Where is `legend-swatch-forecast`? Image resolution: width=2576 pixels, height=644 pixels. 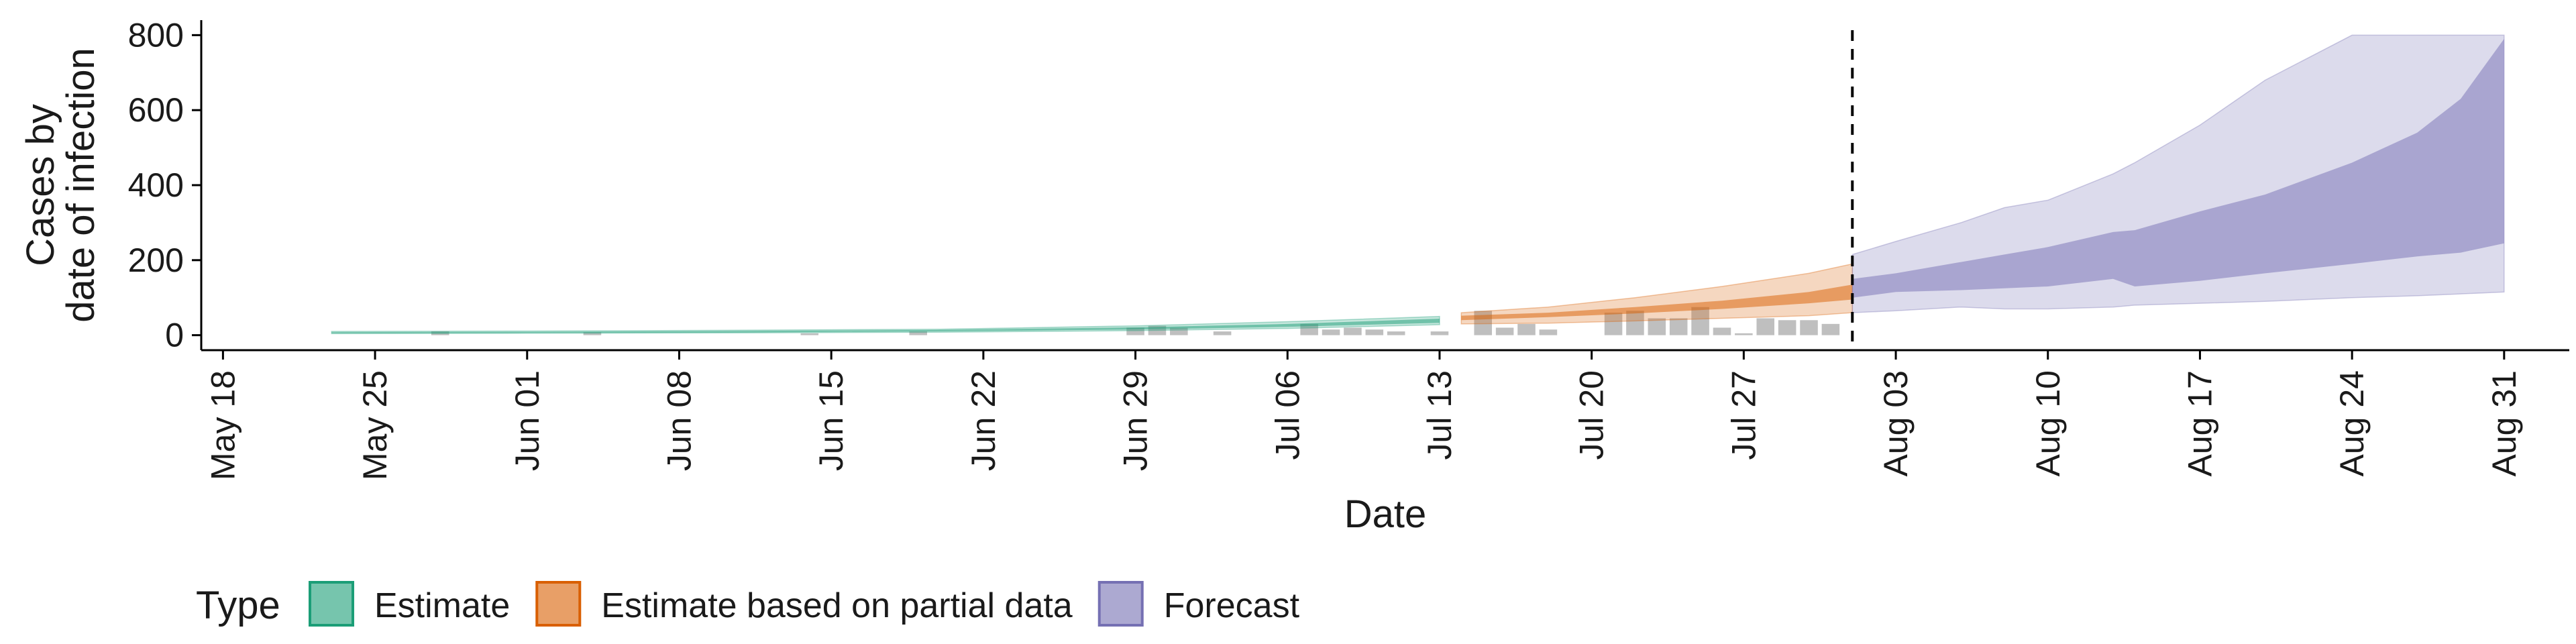
legend-swatch-forecast is located at coordinates (1120, 604).